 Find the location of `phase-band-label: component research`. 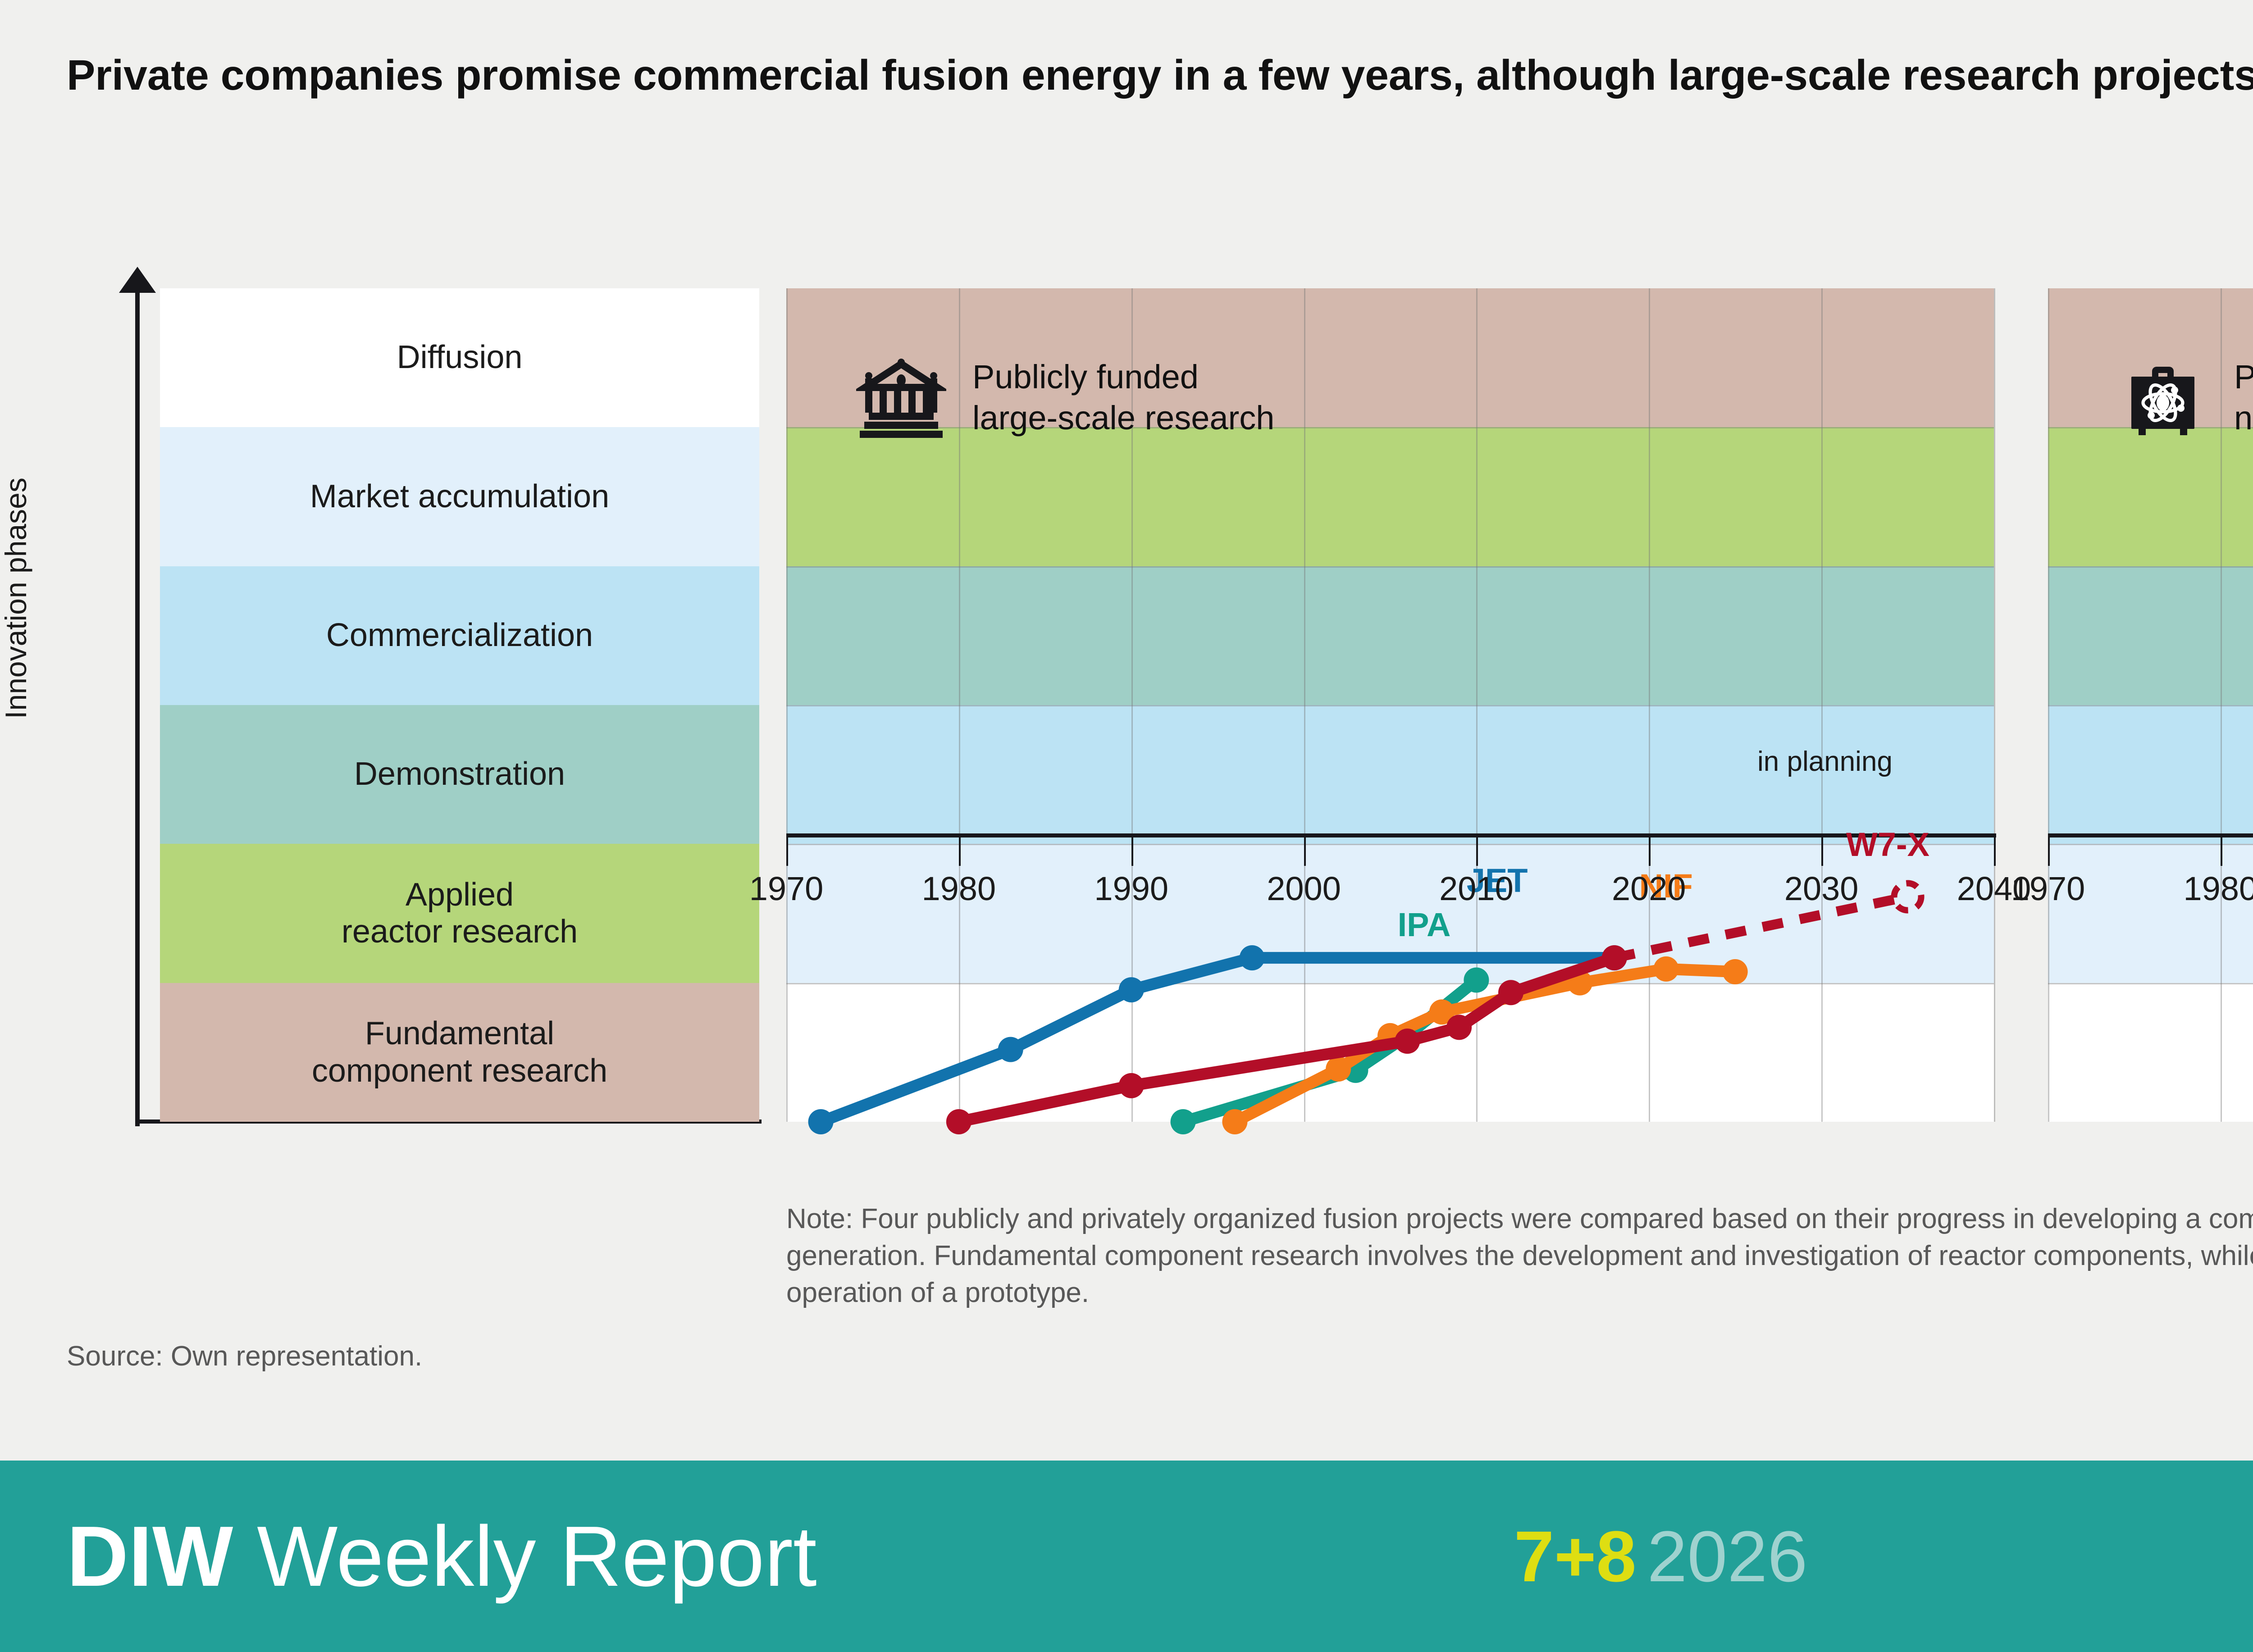

phase-band-label: component research is located at coordinates (459, 1071).